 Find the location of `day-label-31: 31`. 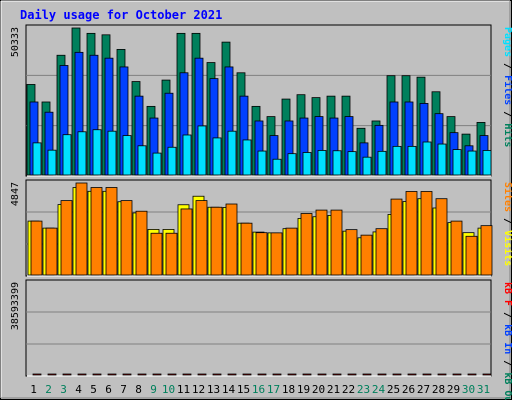

day-label-31: 31 is located at coordinates (483, 389).